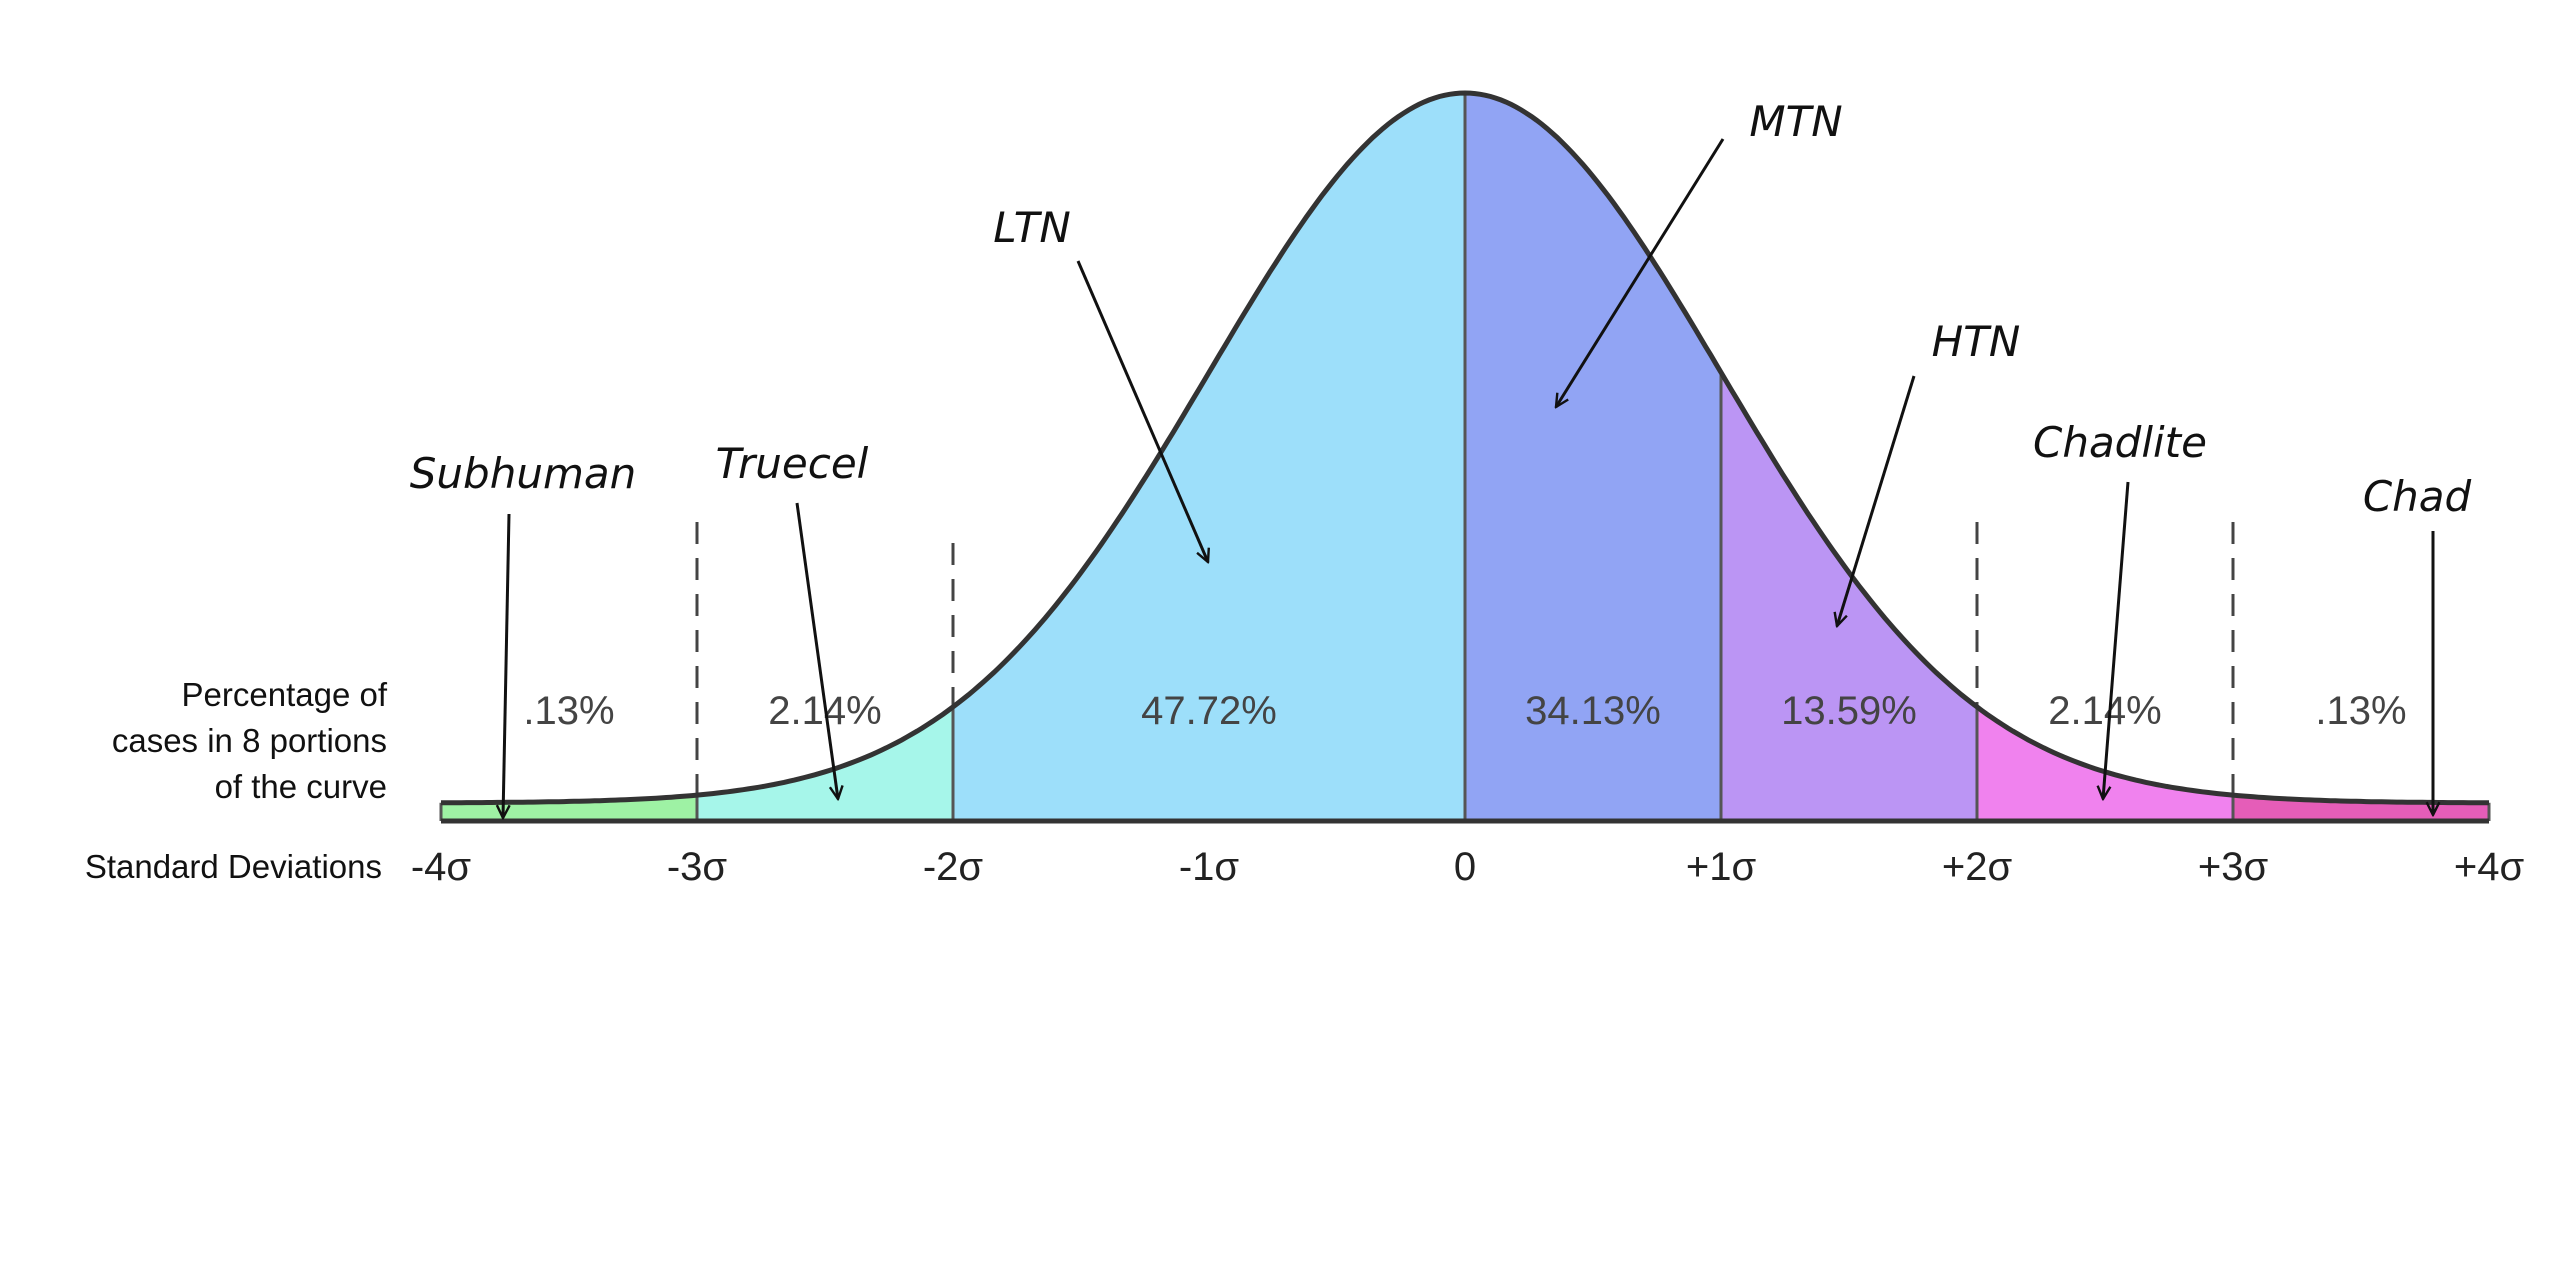 This screenshot has width=2560, height=1264. Describe the element at coordinates (1977, 867) in the screenshot. I see `x-tick-label: +2σ` at that location.